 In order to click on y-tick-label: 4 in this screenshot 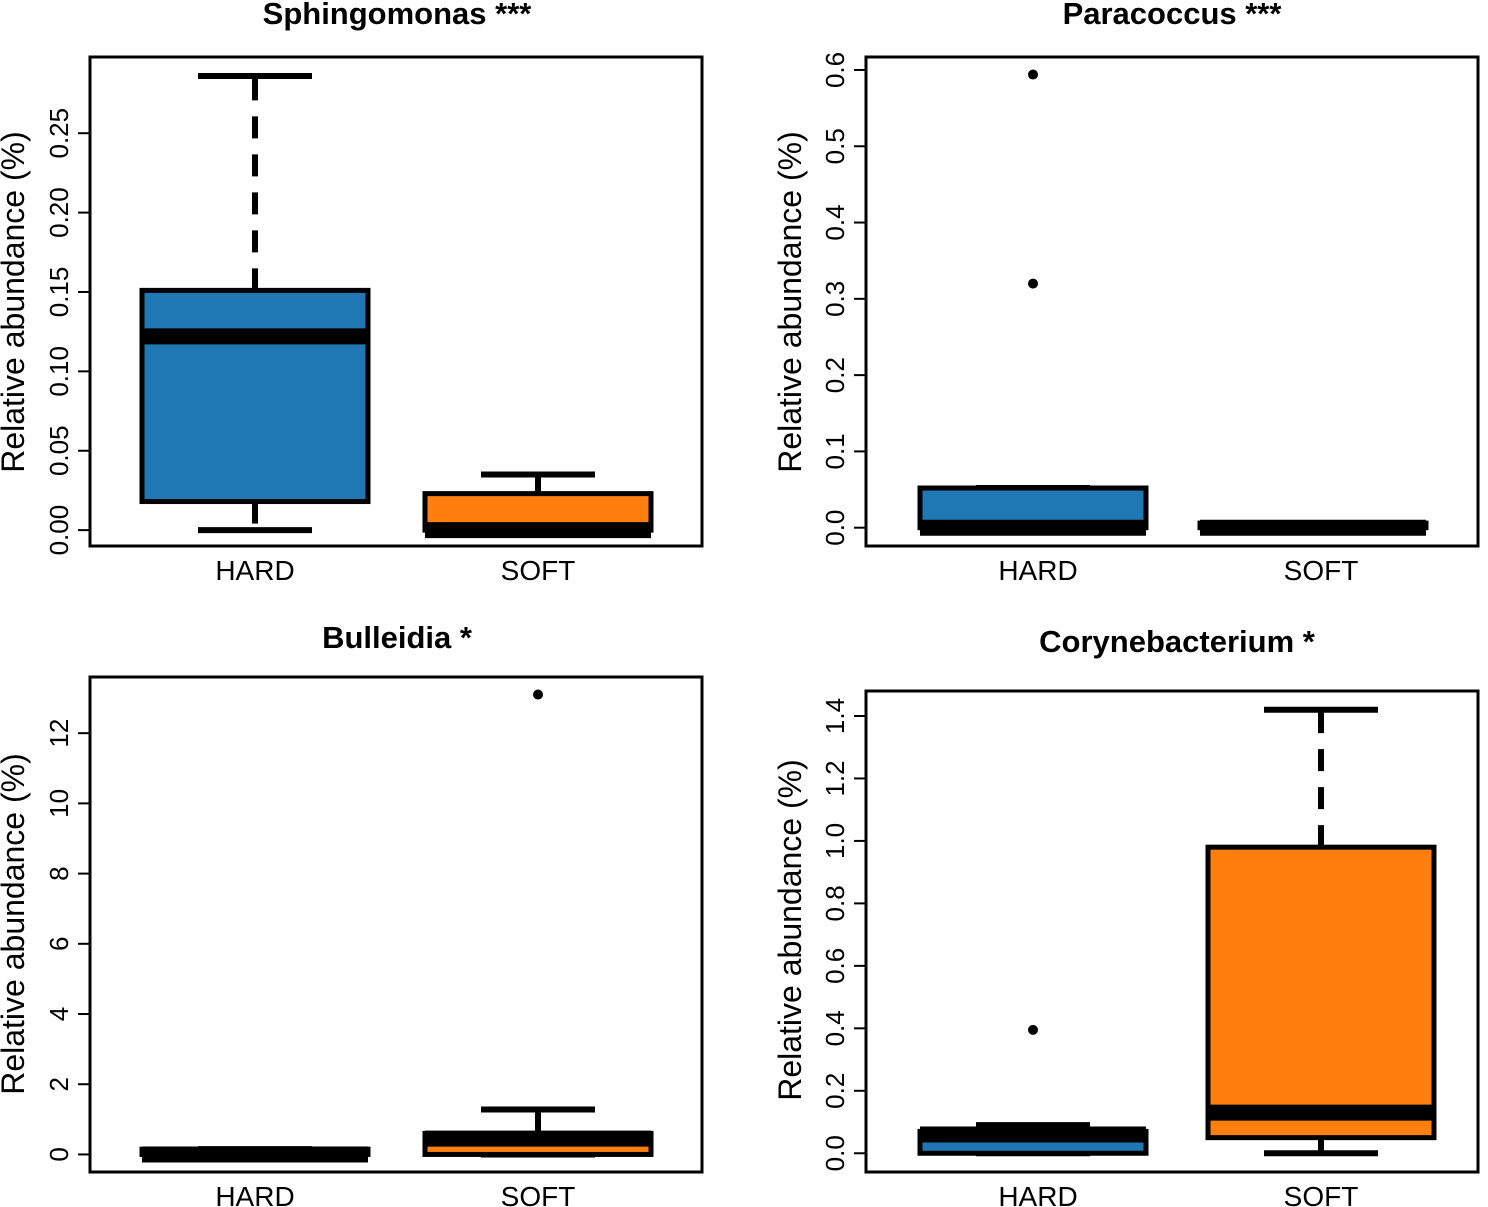, I will do `click(59, 1014)`.